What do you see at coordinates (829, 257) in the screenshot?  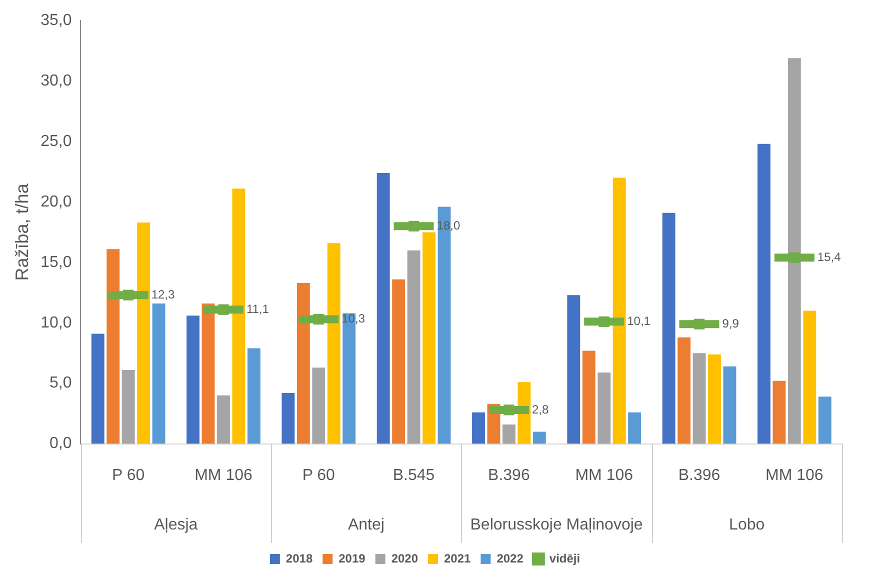 I see `data-label: 15,4` at bounding box center [829, 257].